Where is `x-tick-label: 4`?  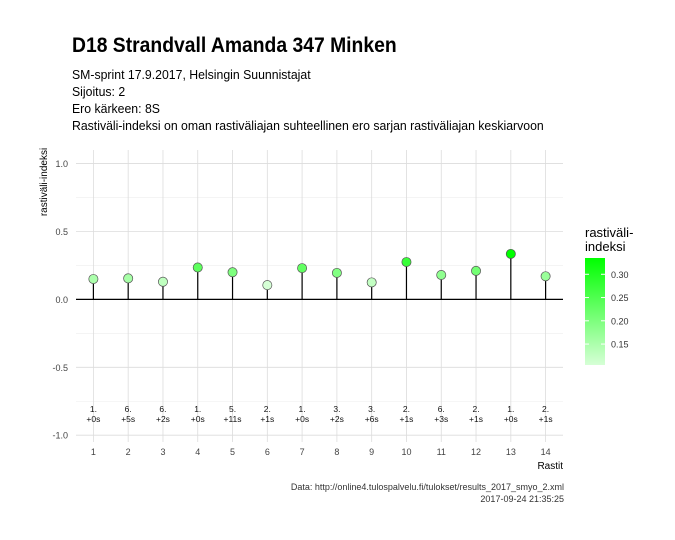 x-tick-label: 4 is located at coordinates (197, 452).